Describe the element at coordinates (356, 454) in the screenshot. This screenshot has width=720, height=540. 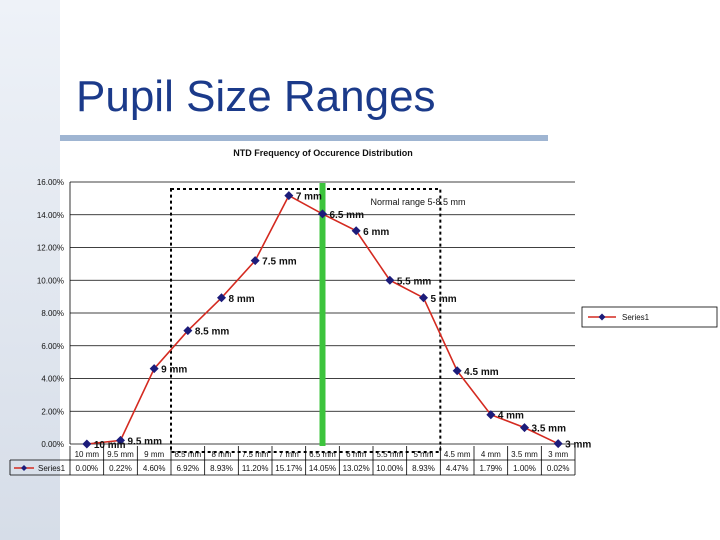
I see `table-category-label: 6 mm` at that location.